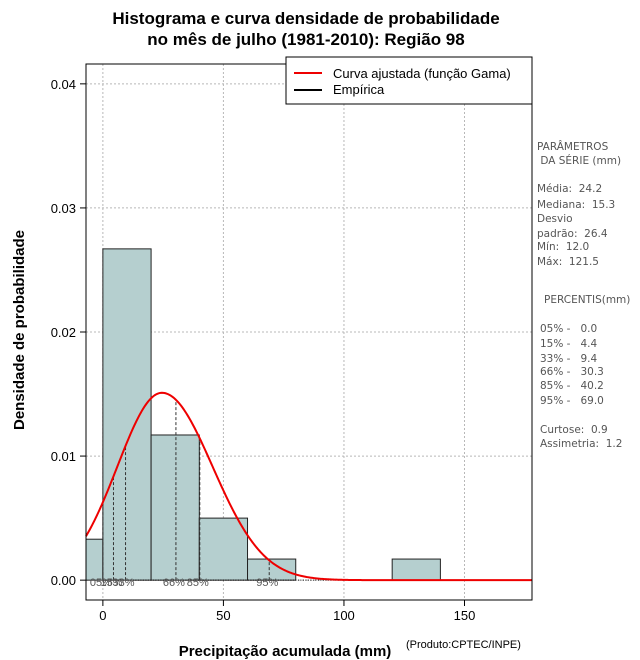  Describe the element at coordinates (463, 645) in the screenshot. I see `product-credit: (Produto:CPTEC/INPE)` at that location.